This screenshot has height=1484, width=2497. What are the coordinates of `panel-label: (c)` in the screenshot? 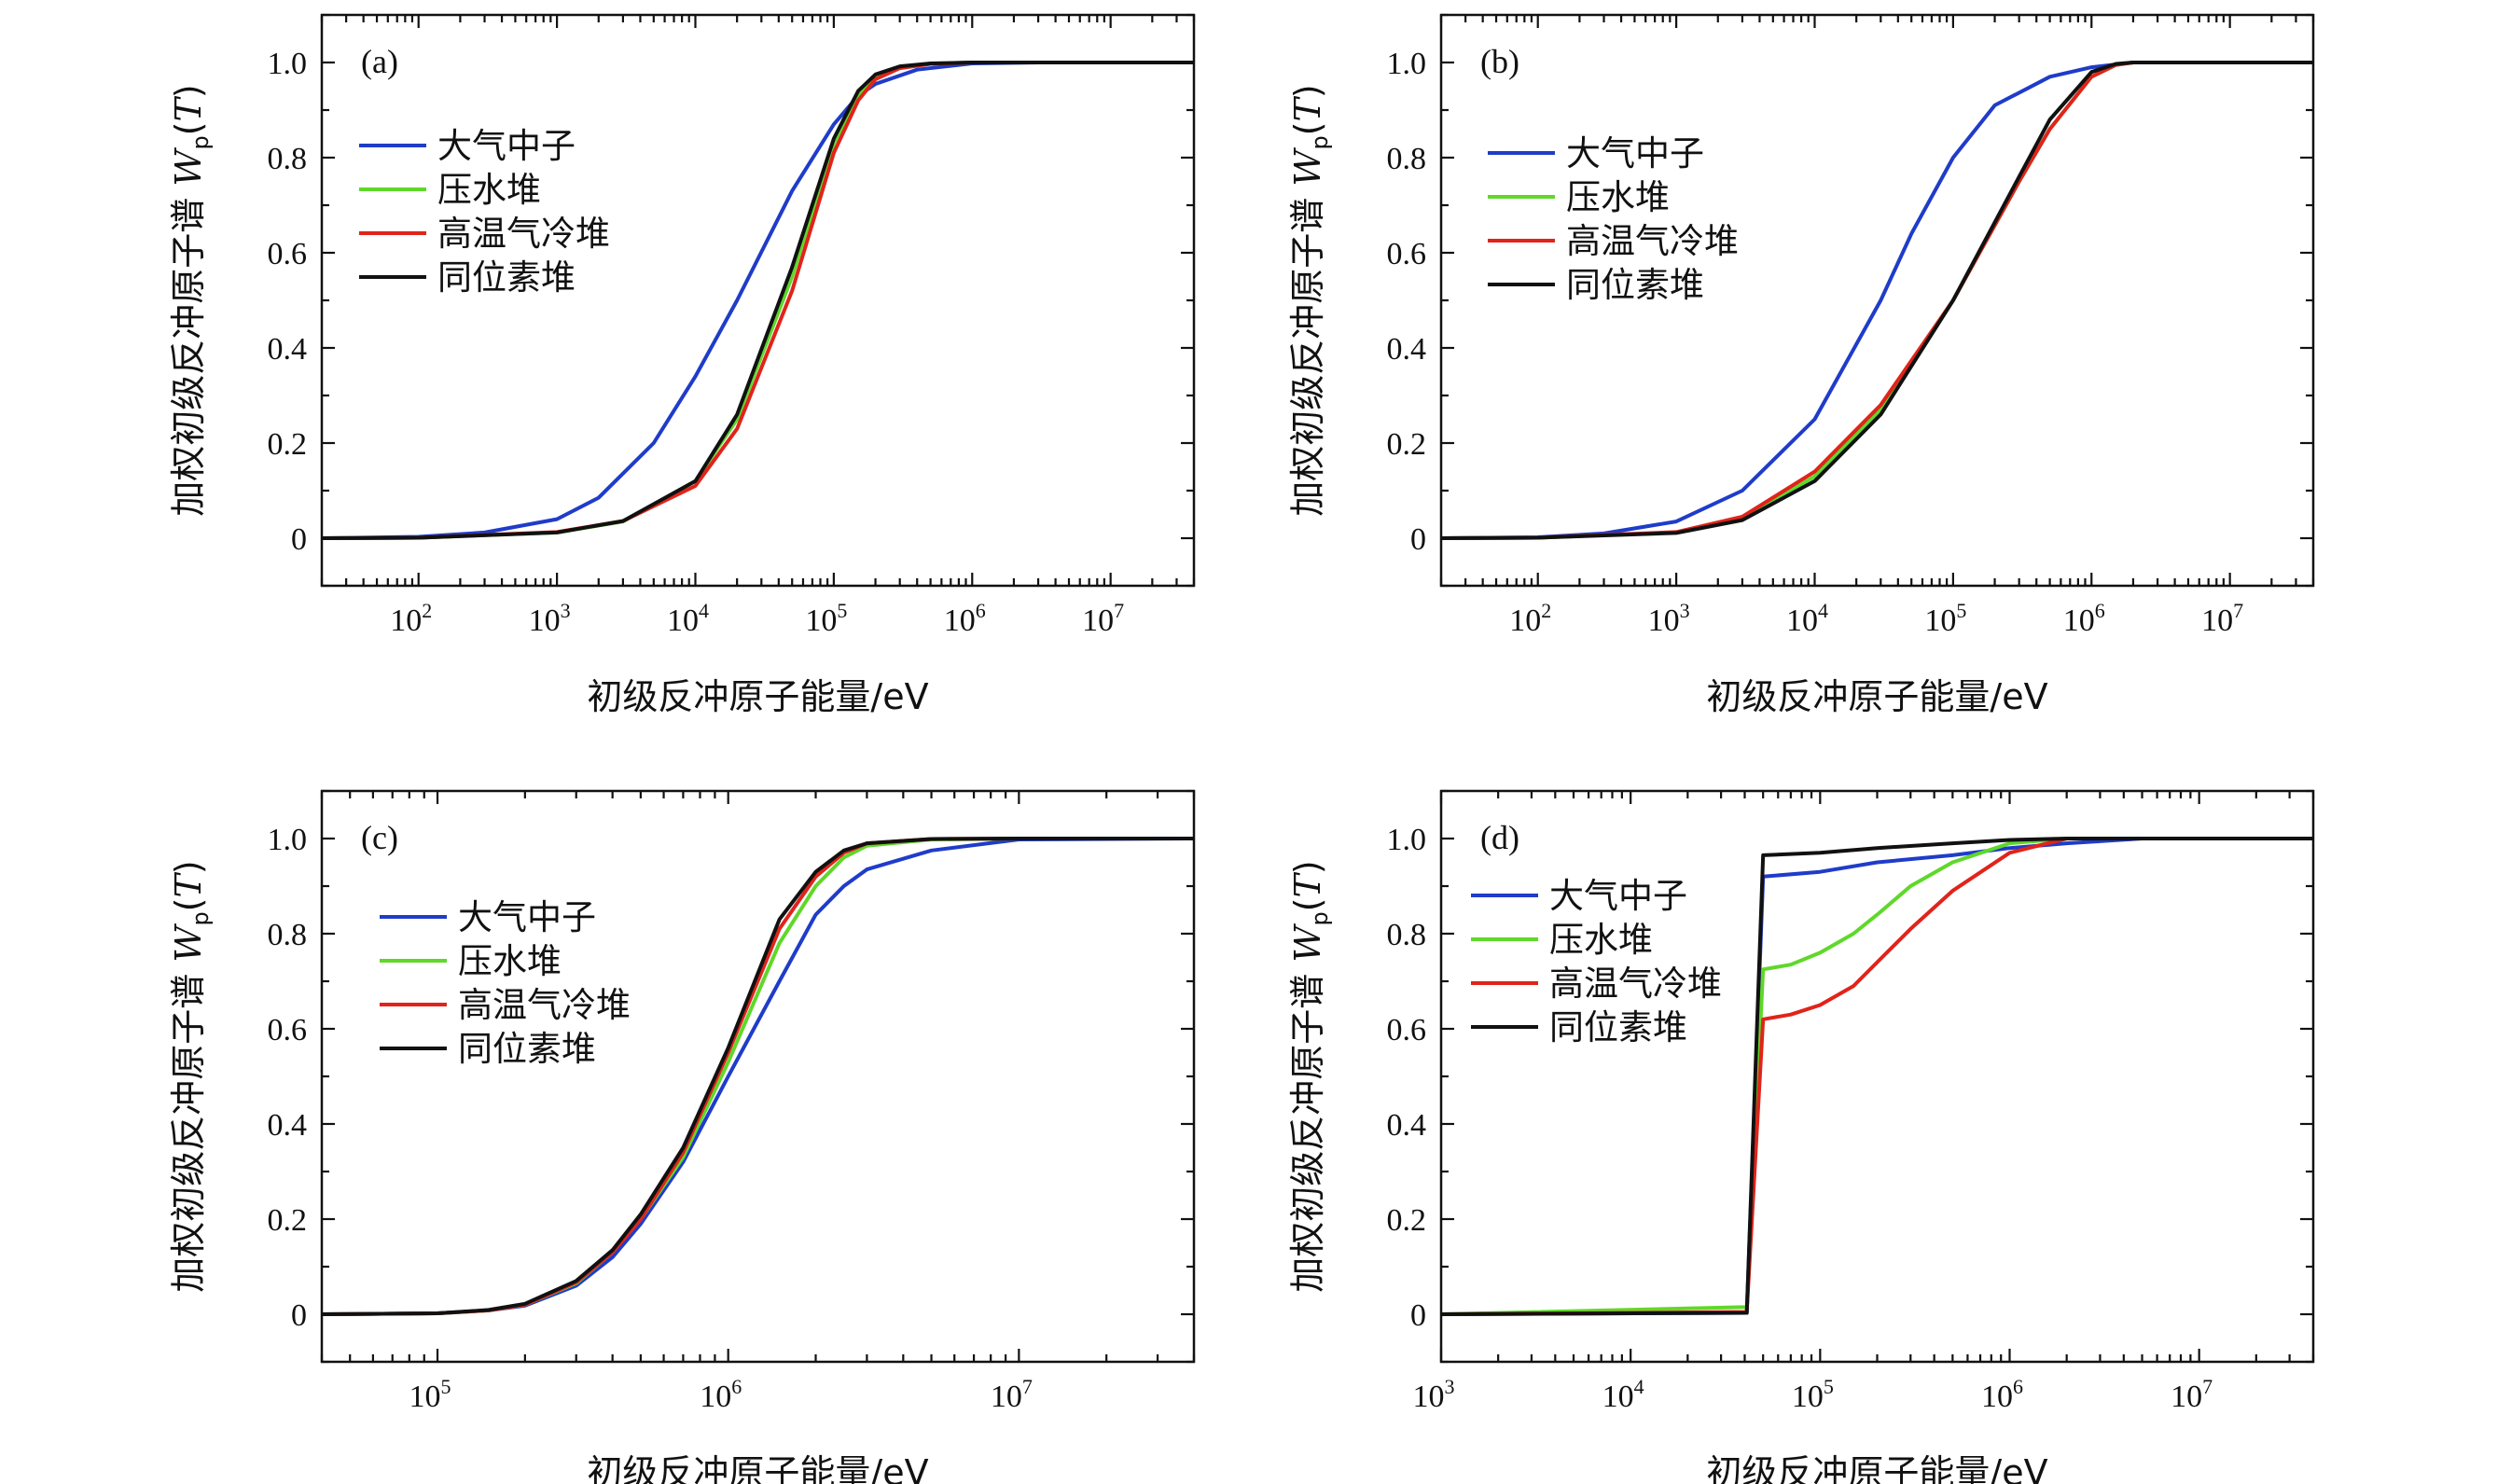 It's located at (379, 837).